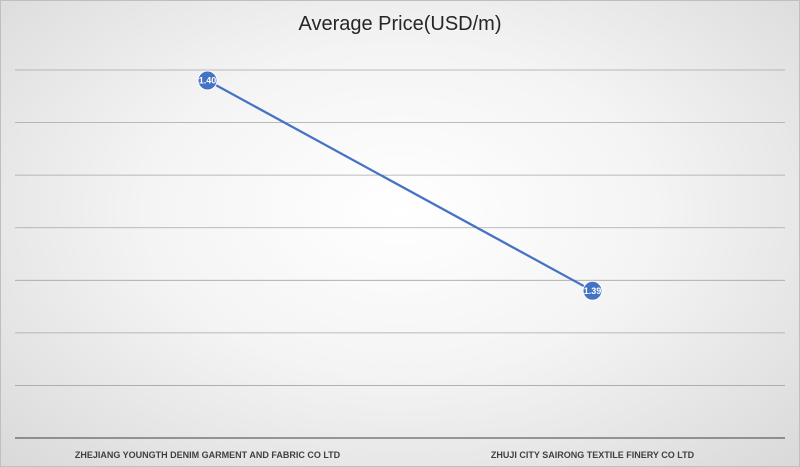 The height and width of the screenshot is (467, 800). I want to click on data-label: 1.39, so click(593, 291).